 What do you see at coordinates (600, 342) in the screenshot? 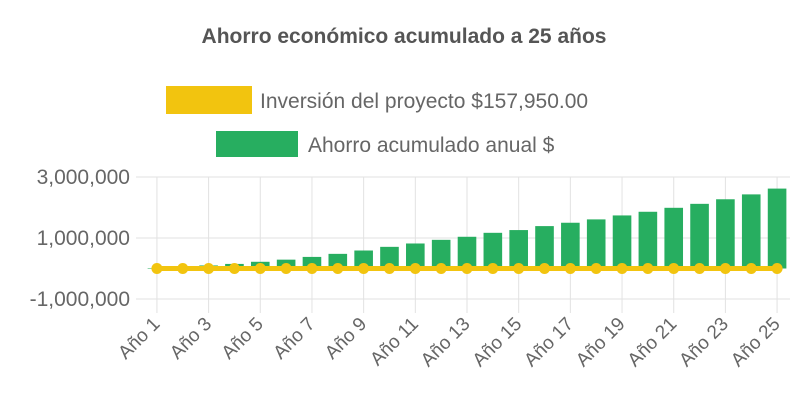
I see `x-tick-label: Año 19` at bounding box center [600, 342].